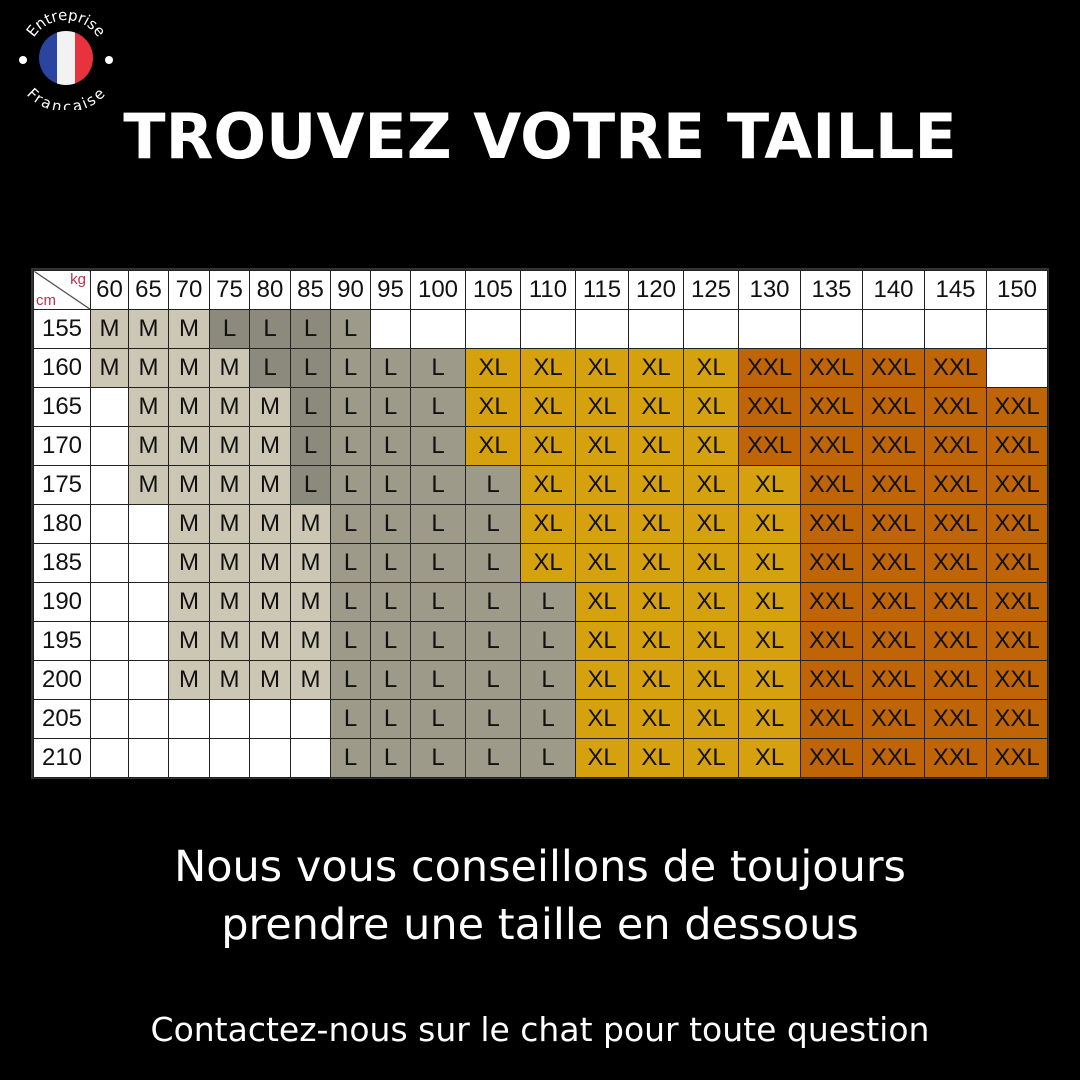 Image resolution: width=1080 pixels, height=1080 pixels. What do you see at coordinates (540, 867) in the screenshot?
I see `advice-line-1: Nous vous conseillons de toujours` at bounding box center [540, 867].